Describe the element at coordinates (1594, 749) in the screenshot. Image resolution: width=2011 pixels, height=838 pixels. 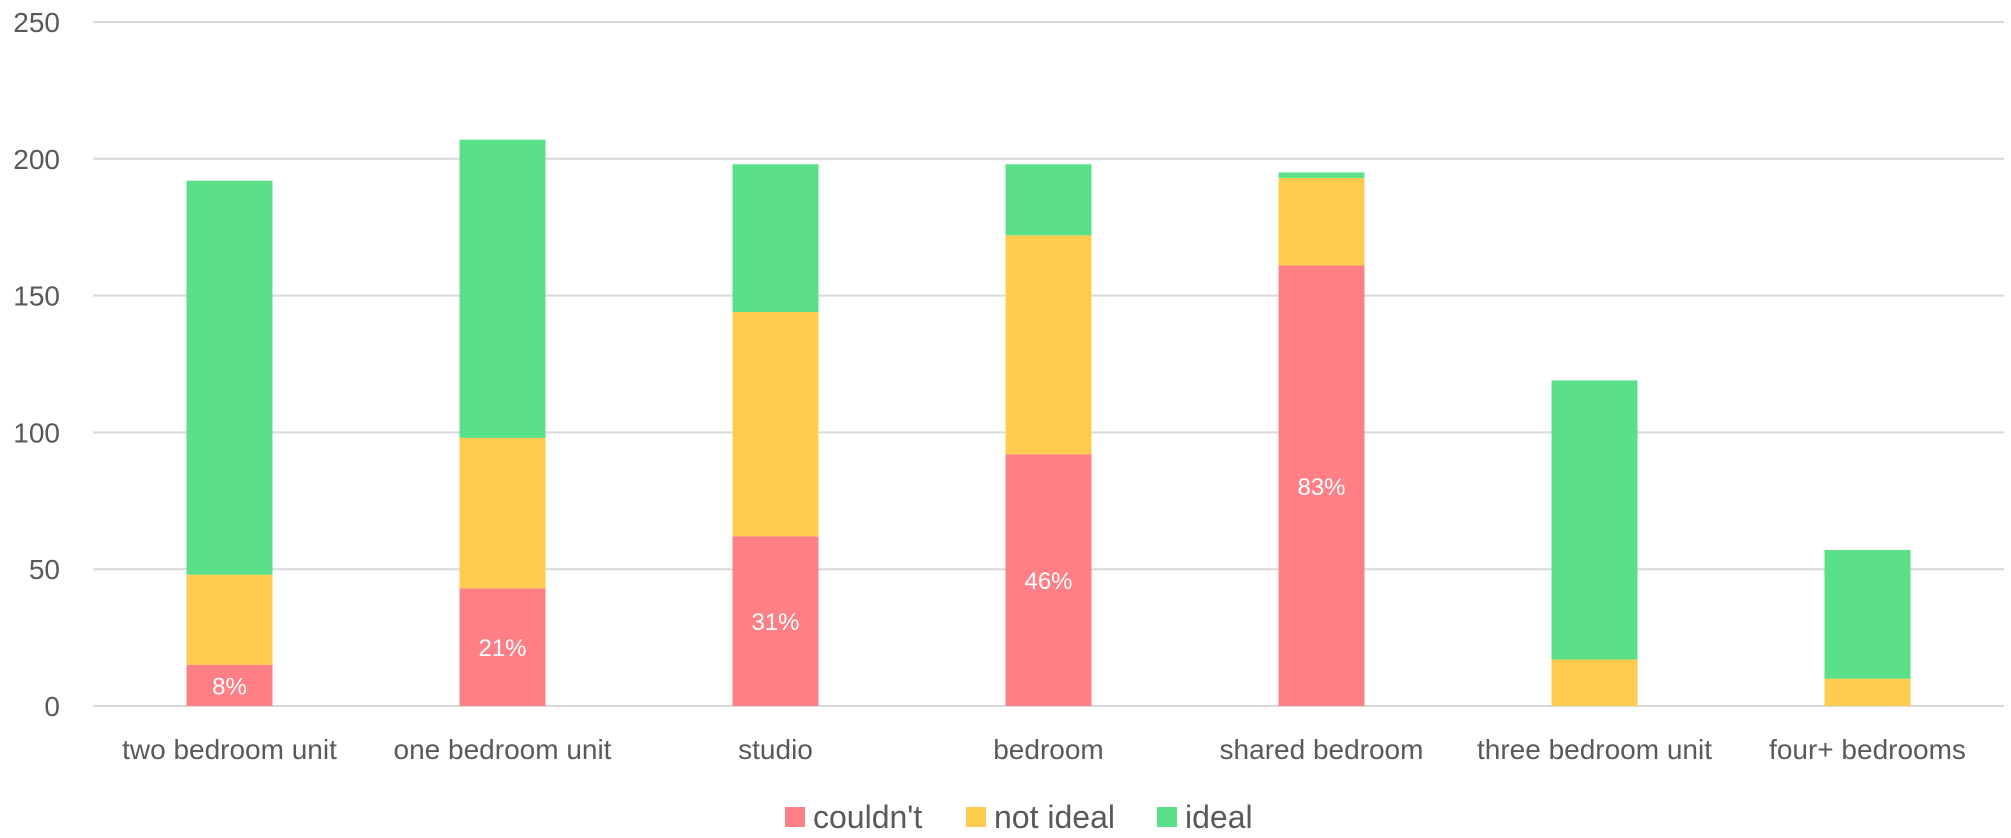
I see `x-tick-label: three bedroom unit` at that location.